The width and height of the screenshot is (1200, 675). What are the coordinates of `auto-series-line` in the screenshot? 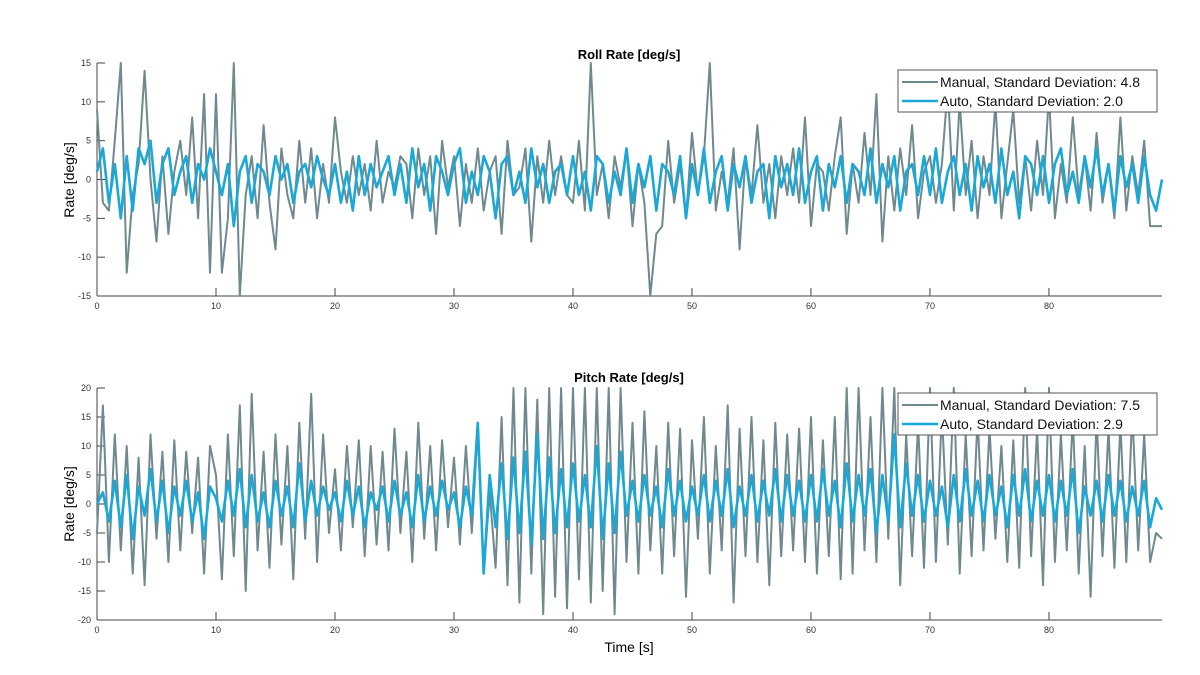 It's located at (629, 183).